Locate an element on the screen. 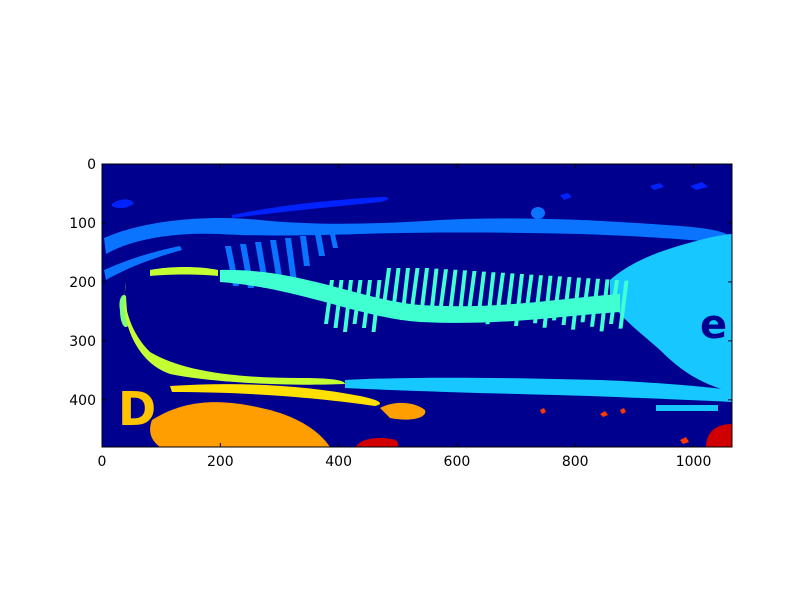 The width and height of the screenshot is (812, 612). upper-blue-streak is located at coordinates (310, 207).